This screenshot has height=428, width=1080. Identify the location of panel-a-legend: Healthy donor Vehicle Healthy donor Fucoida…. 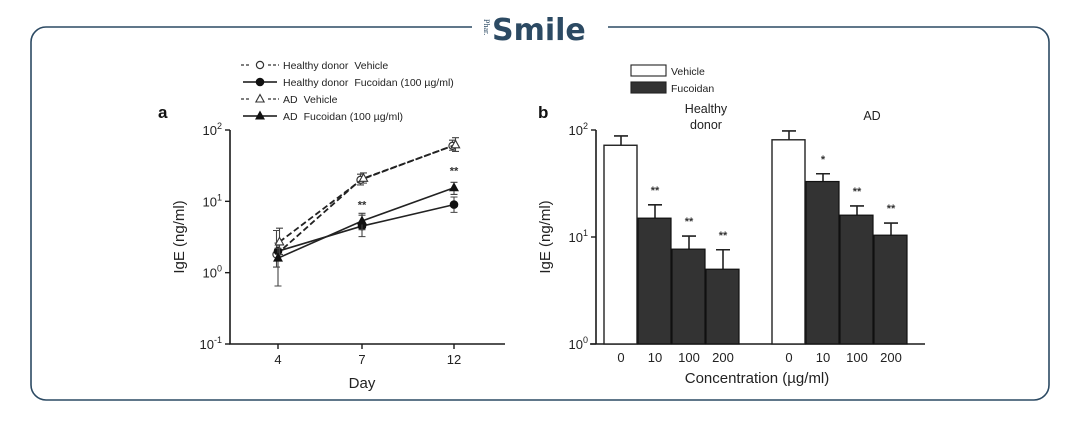
(347, 91).